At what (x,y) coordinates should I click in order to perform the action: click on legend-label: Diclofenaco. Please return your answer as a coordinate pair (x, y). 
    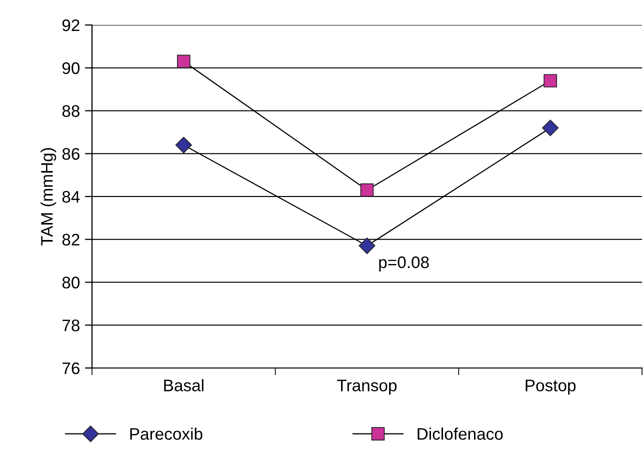
    Looking at the image, I should click on (460, 434).